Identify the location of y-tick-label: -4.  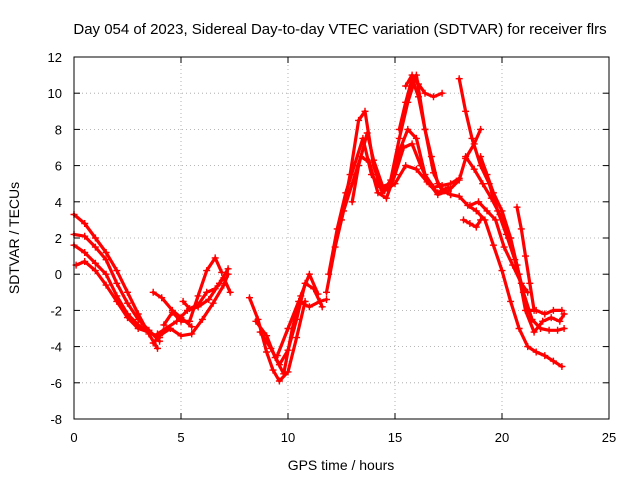
(56, 347).